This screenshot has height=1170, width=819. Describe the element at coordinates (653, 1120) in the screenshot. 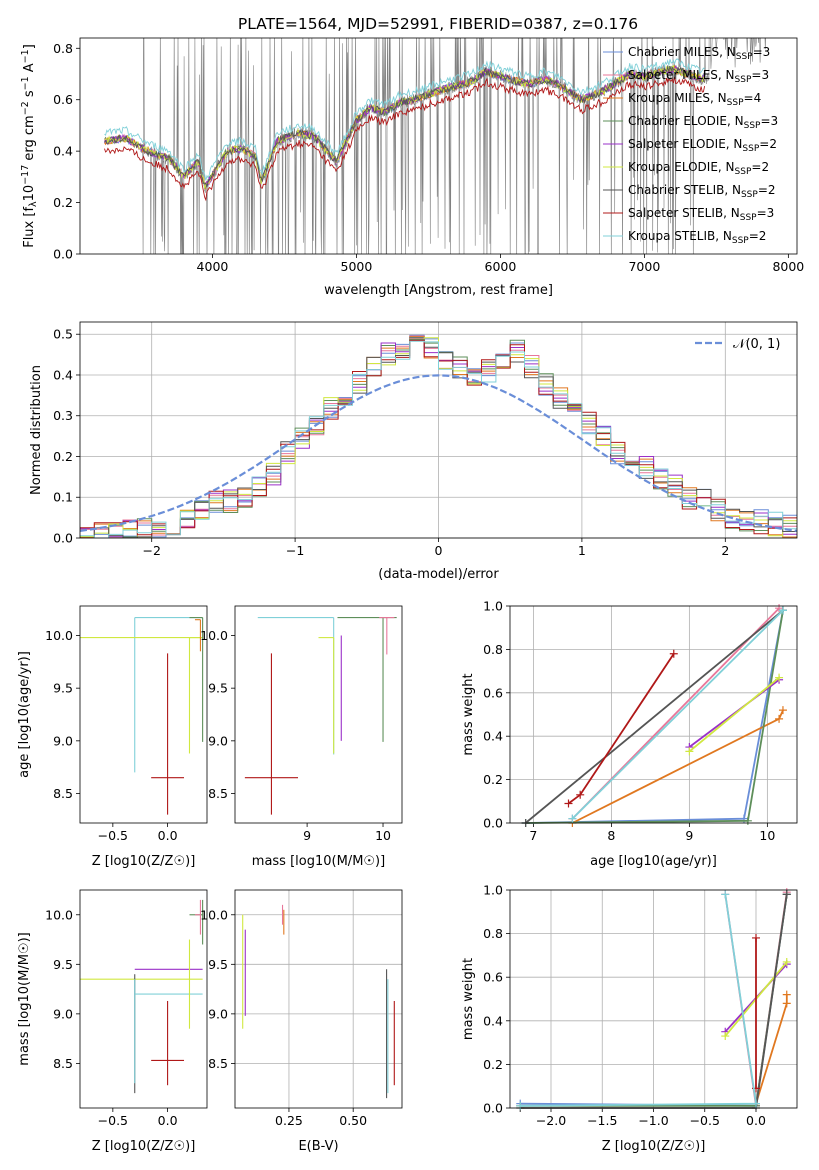

I see `tick-label-x: −1.0` at that location.